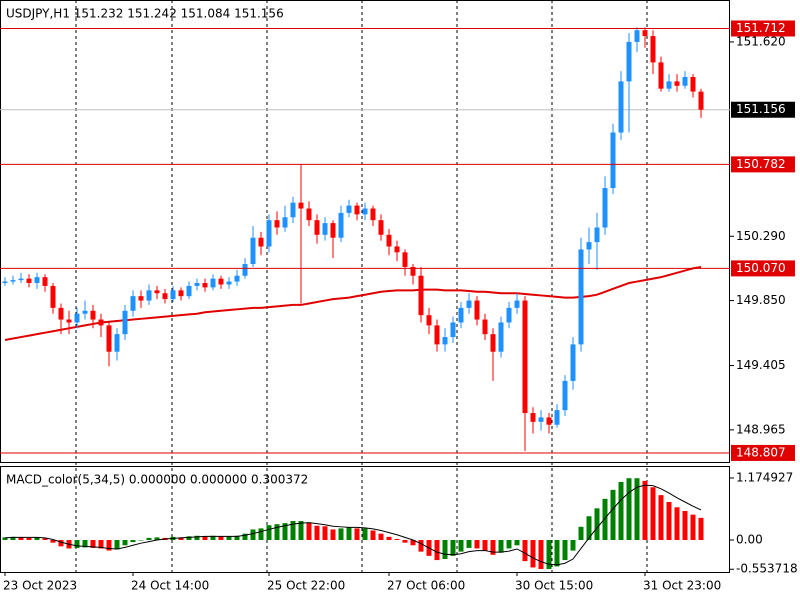 The height and width of the screenshot is (600, 800). I want to click on x-tick-label: 25 Oct 22:00, so click(306, 586).